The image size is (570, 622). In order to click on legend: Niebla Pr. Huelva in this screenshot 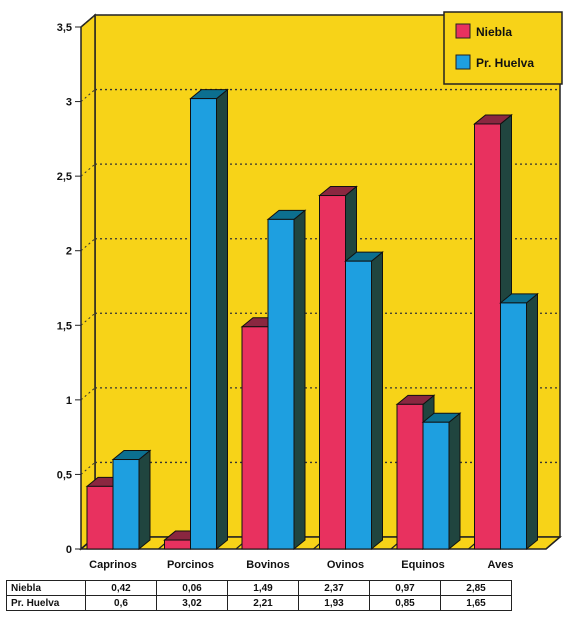, I will do `click(503, 48)`.